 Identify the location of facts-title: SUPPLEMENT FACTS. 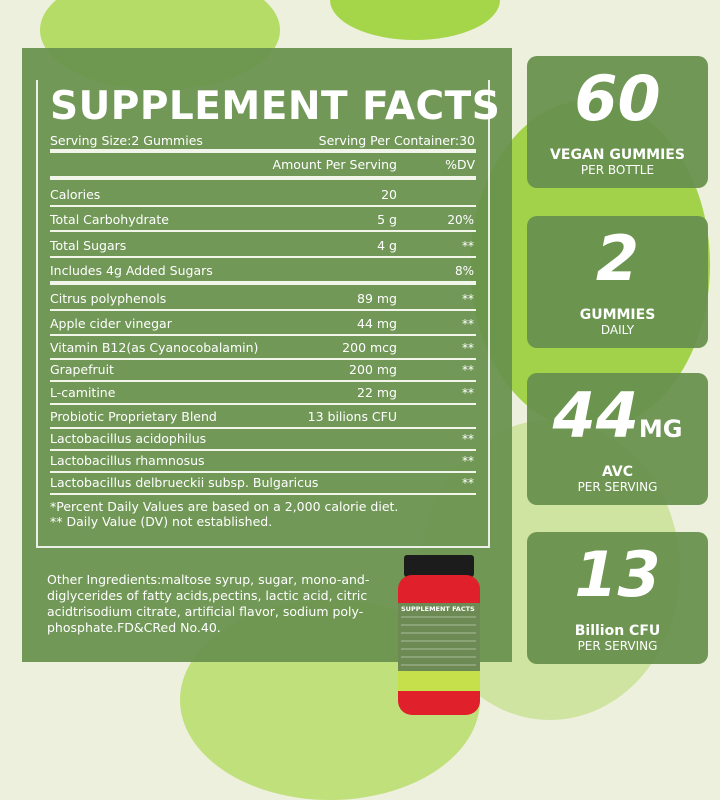
(275, 106).